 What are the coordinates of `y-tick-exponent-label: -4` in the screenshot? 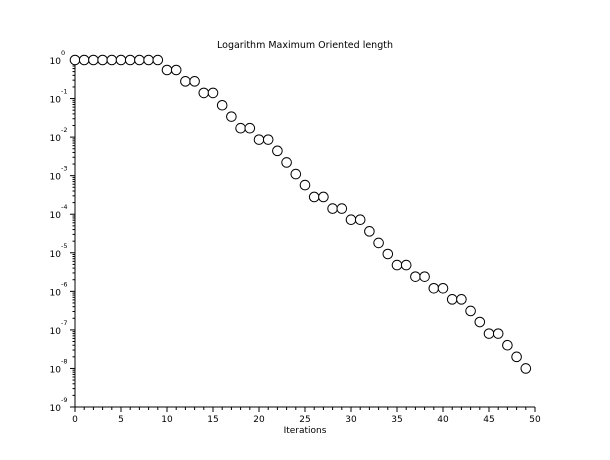 It's located at (64, 207).